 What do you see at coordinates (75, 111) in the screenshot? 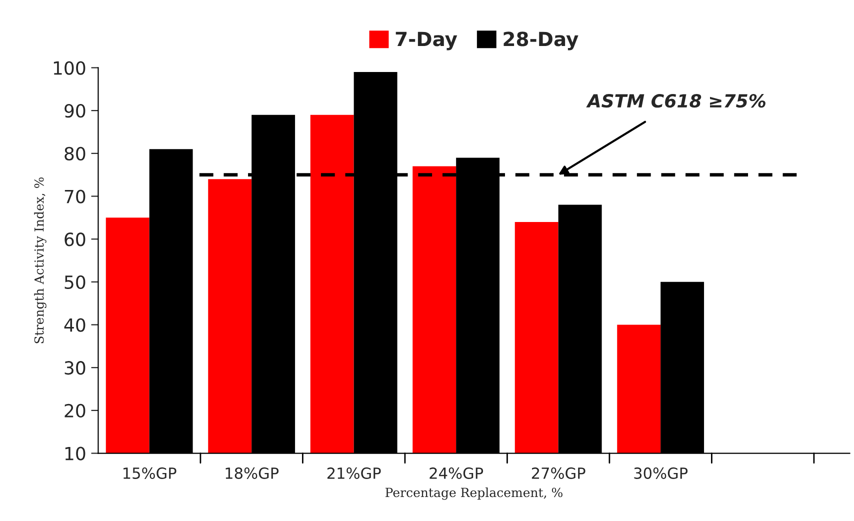
I see `y-tick-label: 90` at bounding box center [75, 111].